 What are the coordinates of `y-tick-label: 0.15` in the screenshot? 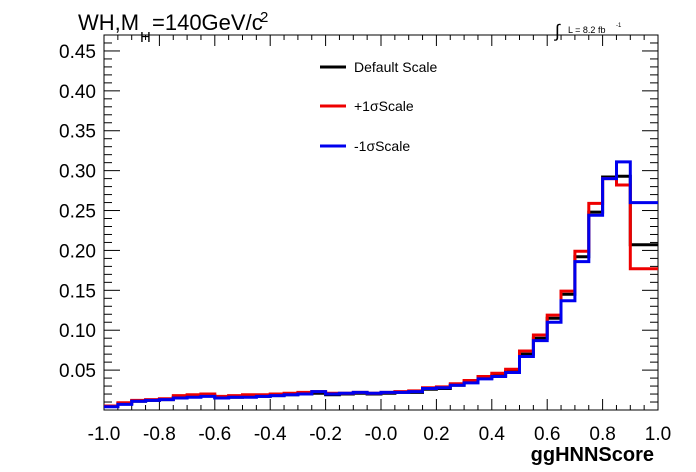 It's located at (77, 291).